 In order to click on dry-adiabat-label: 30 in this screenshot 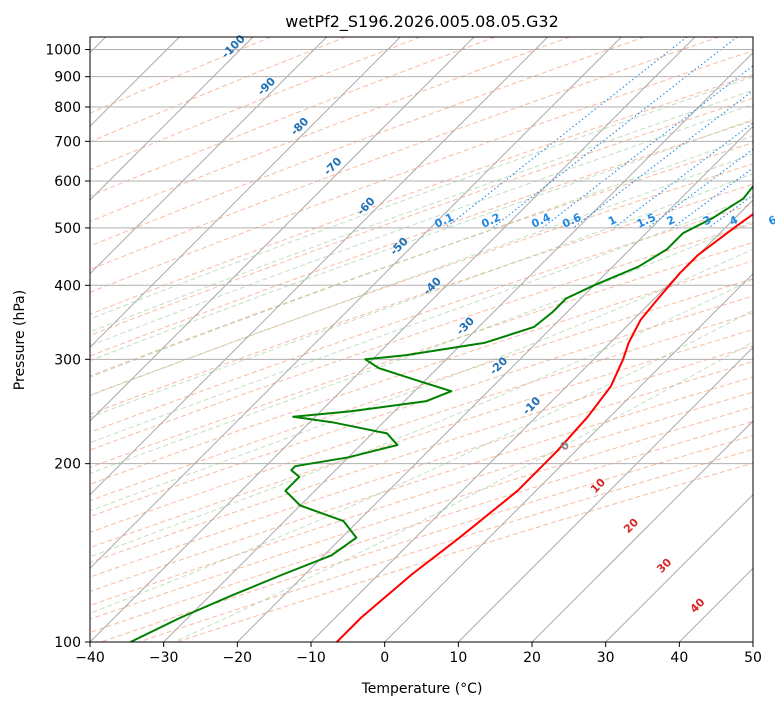, I will do `click(664, 565)`.